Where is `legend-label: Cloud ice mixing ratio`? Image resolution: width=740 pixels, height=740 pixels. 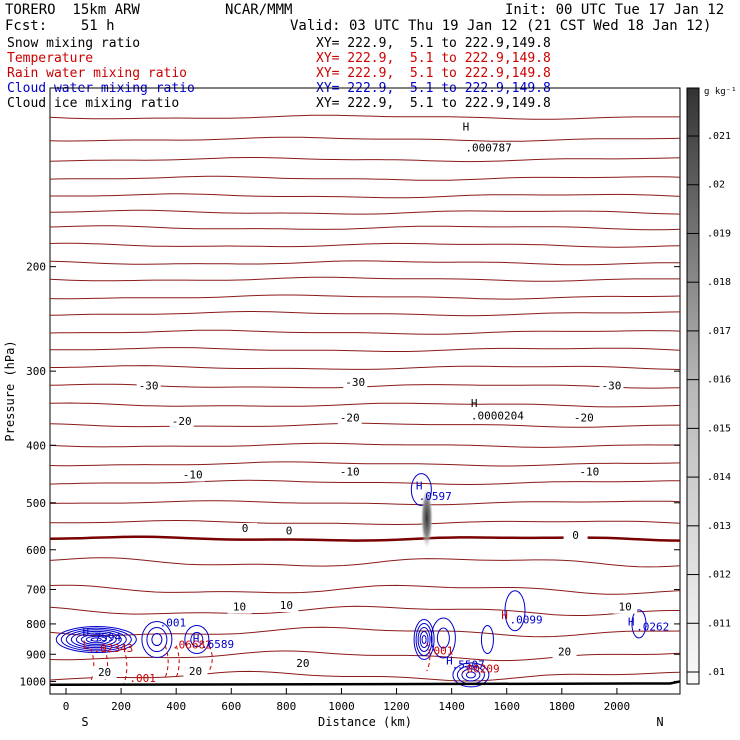
legend-label: Cloud ice mixing ratio is located at coordinates (93, 103).